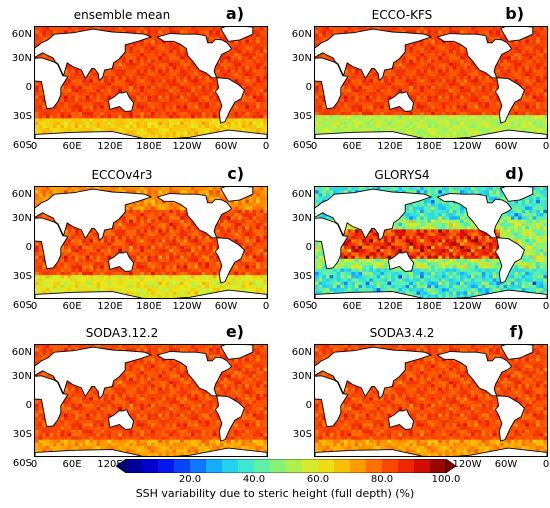  I want to click on latitude-tick-label: 30N, so click(21, 58).